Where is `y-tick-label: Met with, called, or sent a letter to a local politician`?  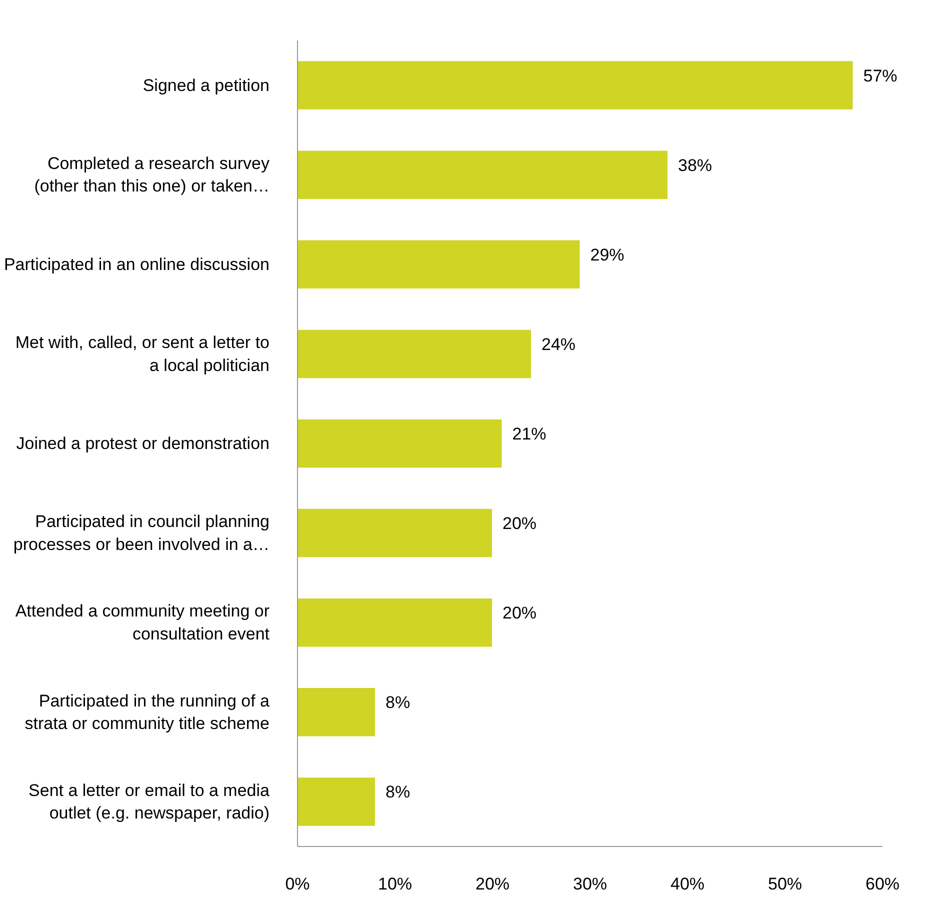 y-tick-label: Met with, called, or sent a letter to a local politician is located at coordinates (142, 354).